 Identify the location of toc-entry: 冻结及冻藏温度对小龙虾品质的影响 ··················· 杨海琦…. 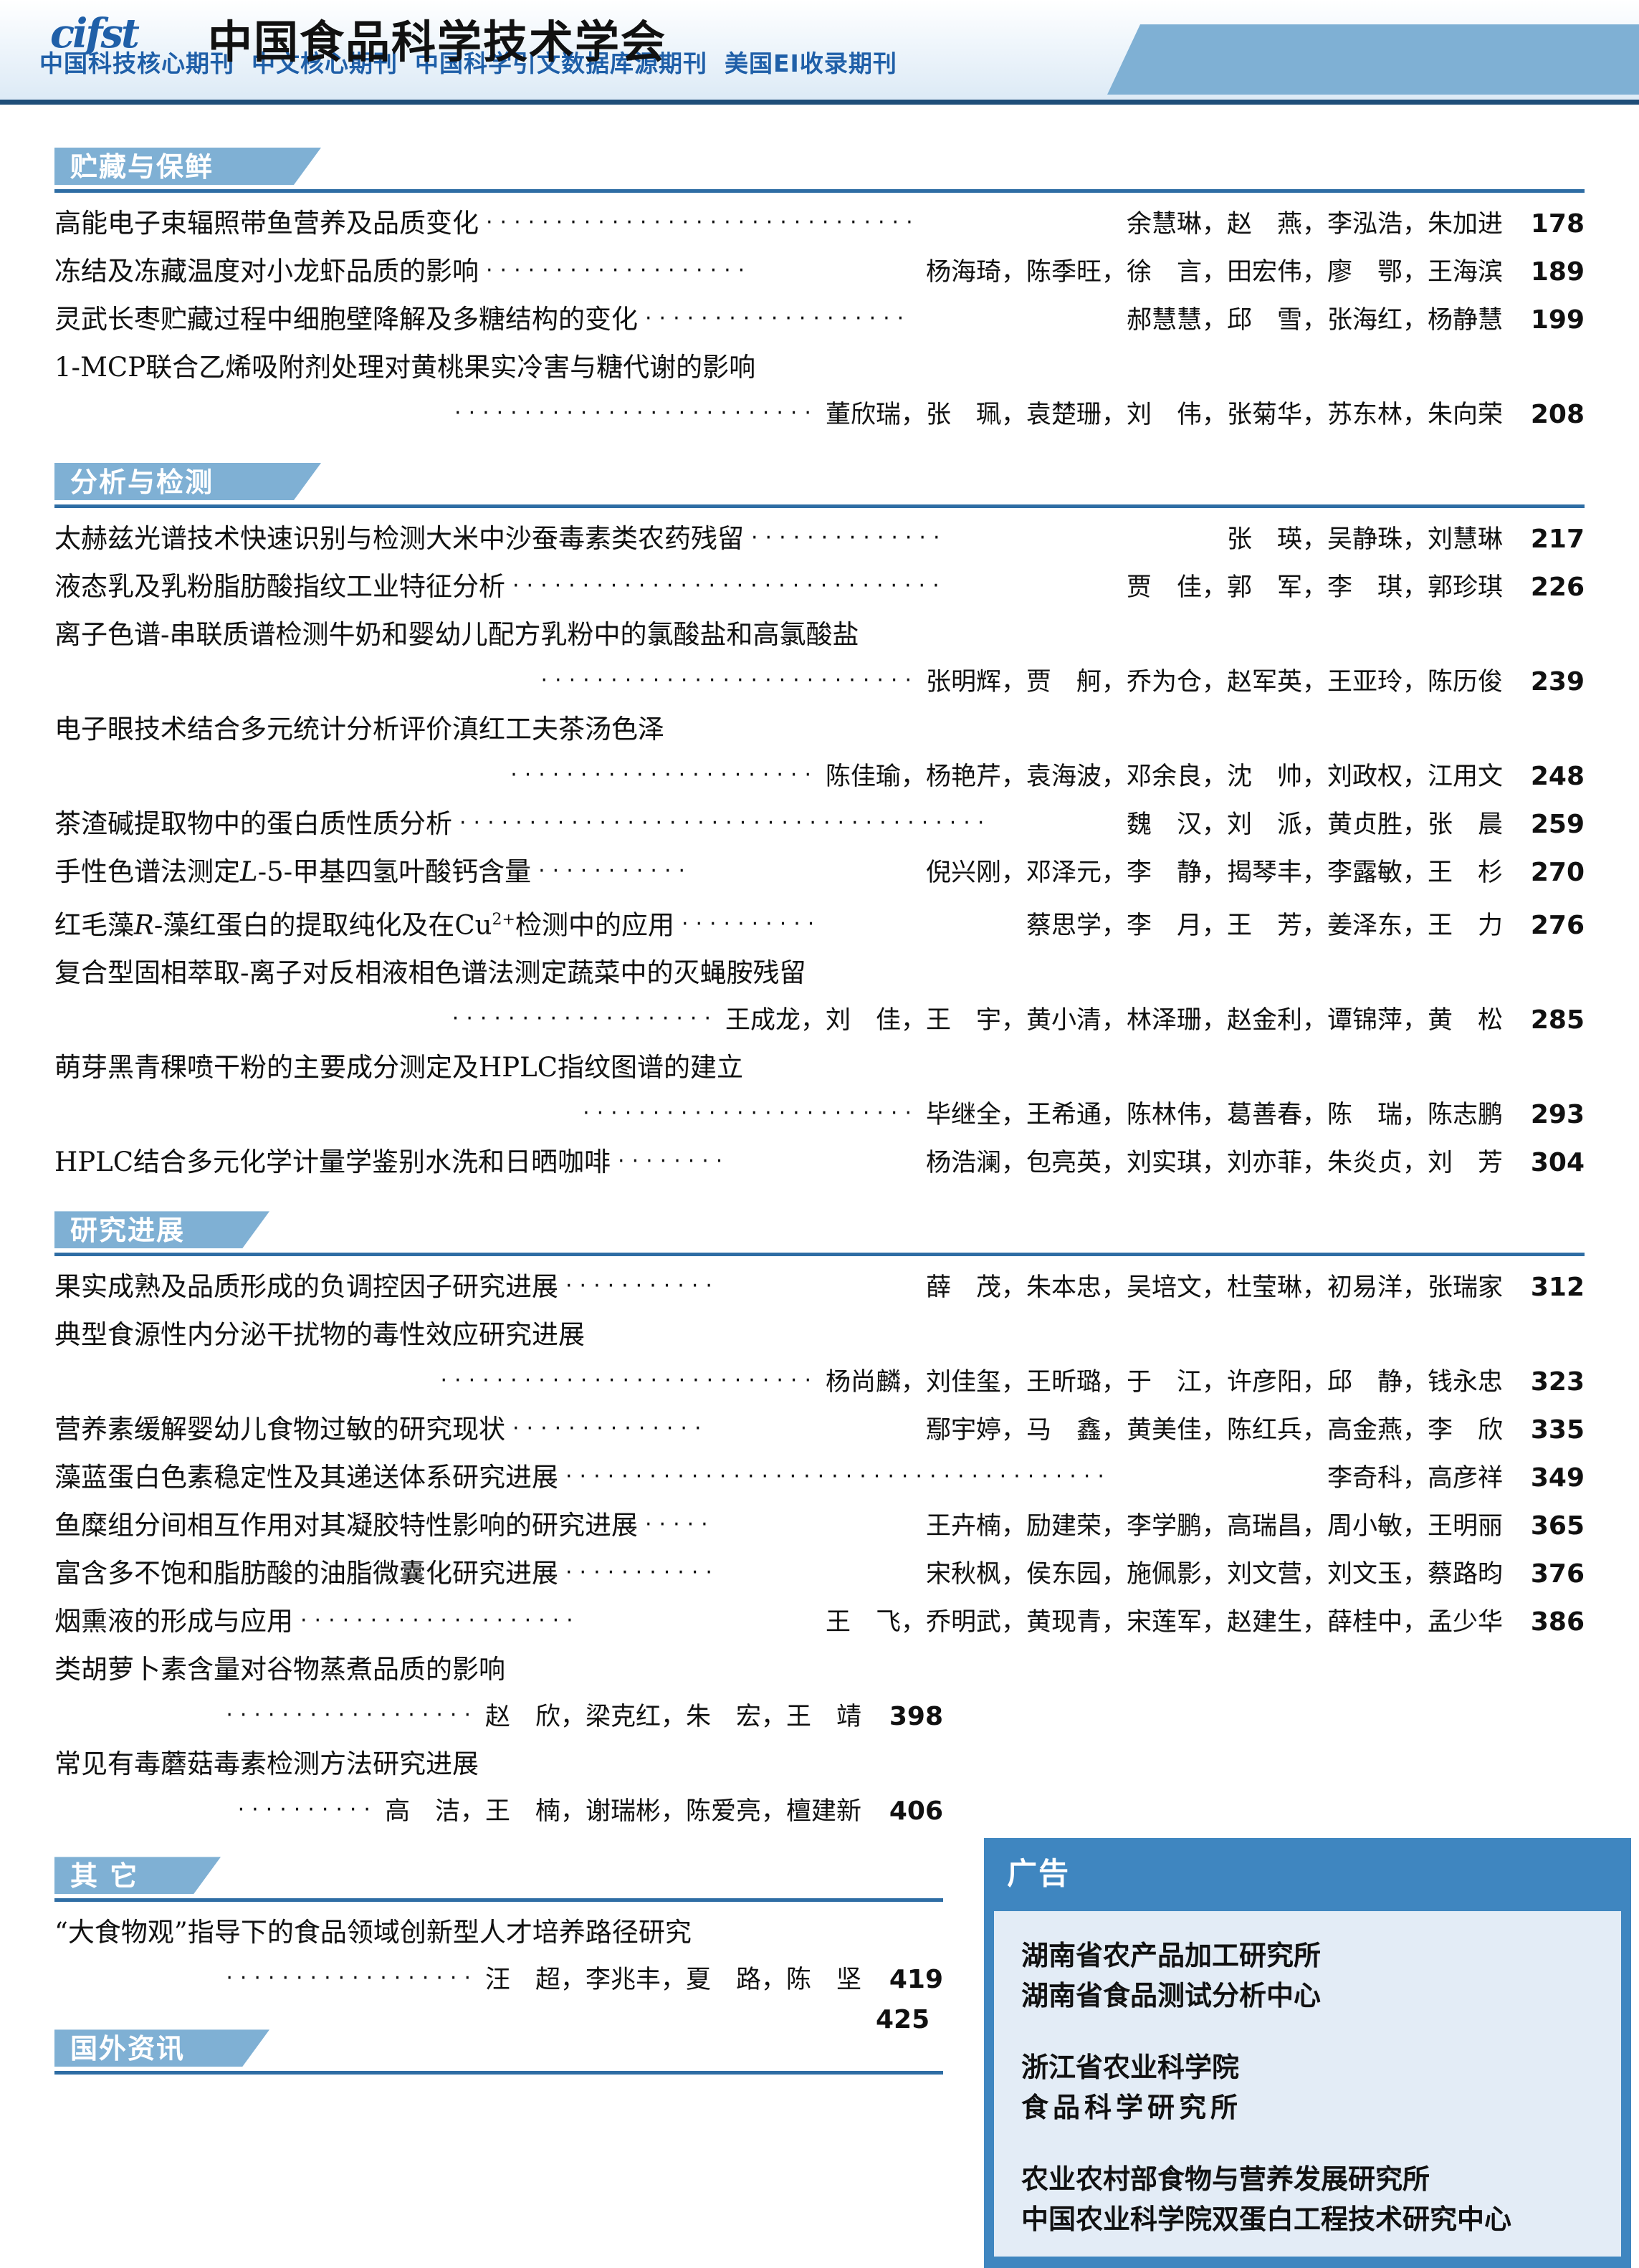
(819, 272).